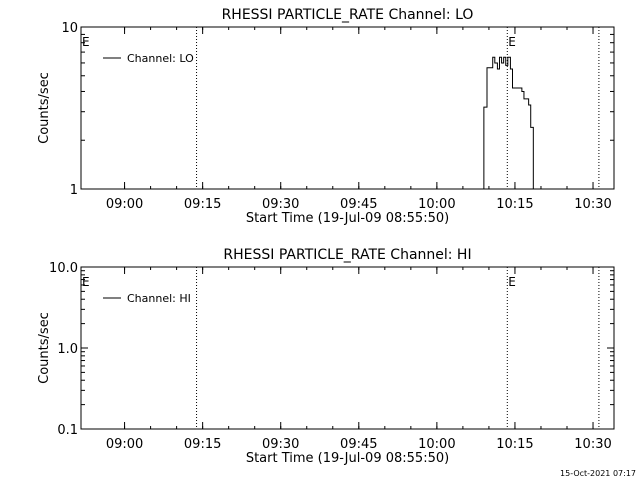 The image size is (640, 480). I want to click on legend-label: Channel: LO, so click(160, 58).